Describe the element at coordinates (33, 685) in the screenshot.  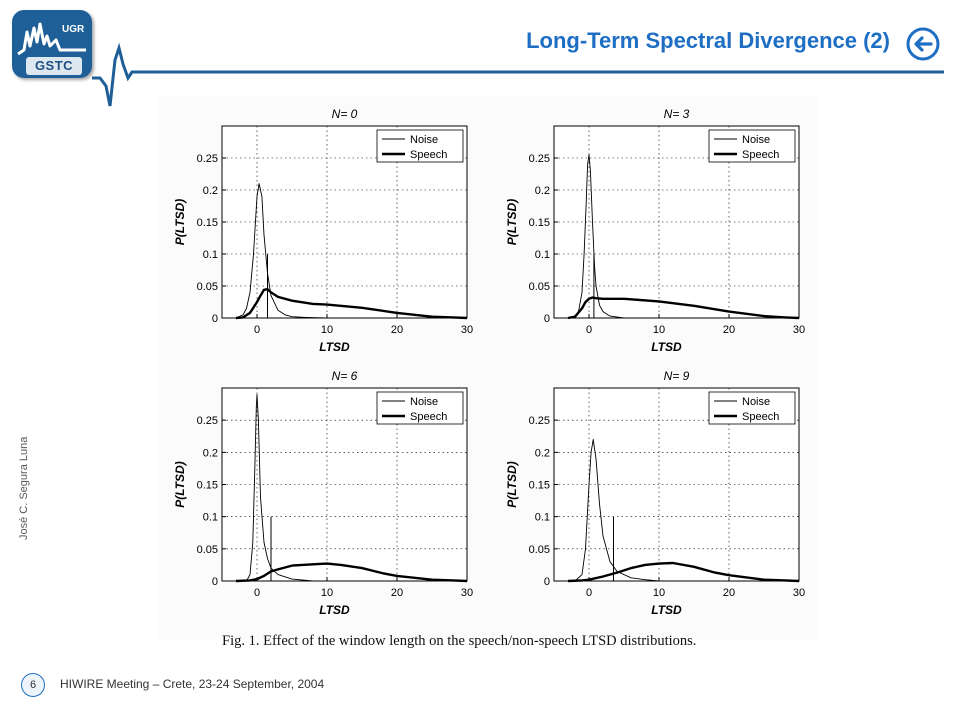
I see `page-number: 6` at that location.